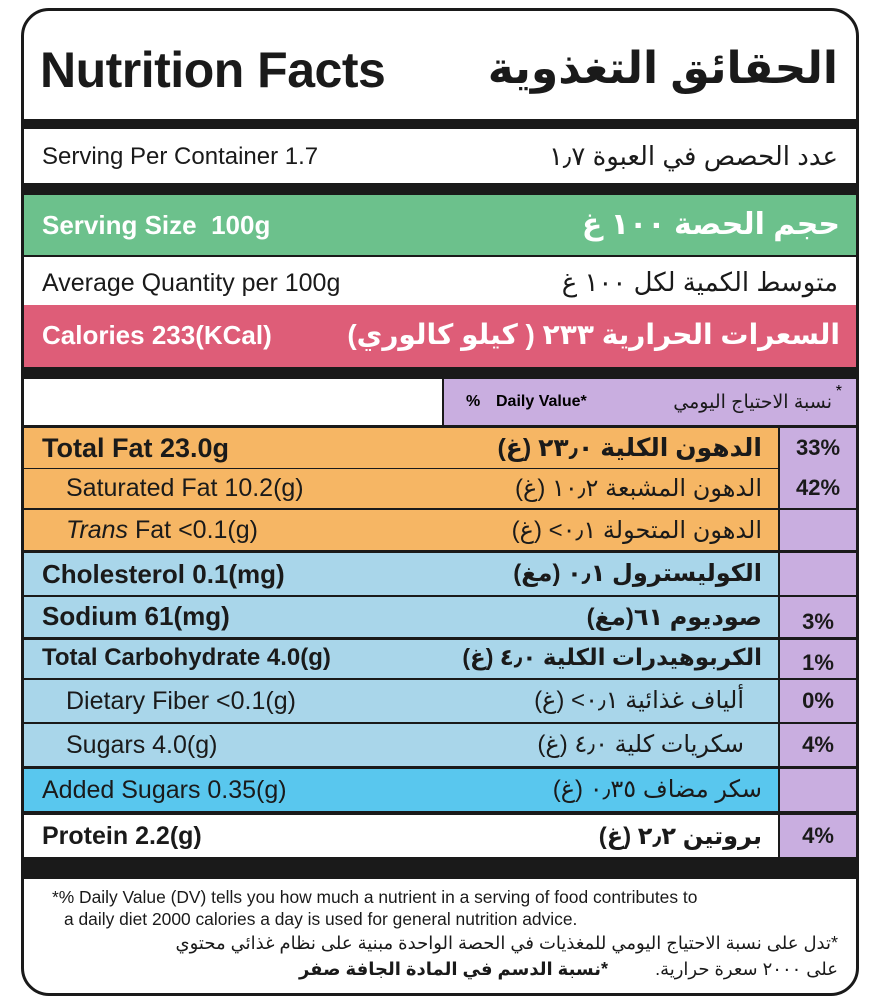  What do you see at coordinates (473, 401) in the screenshot?
I see `daily-value-pct: %` at bounding box center [473, 401].